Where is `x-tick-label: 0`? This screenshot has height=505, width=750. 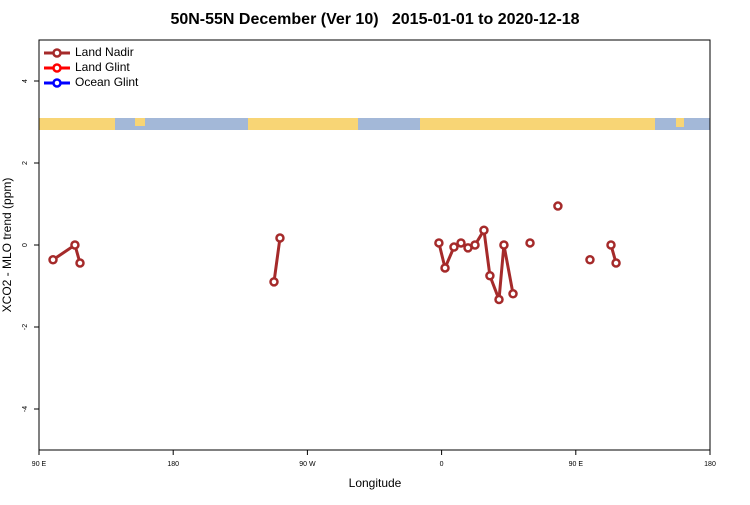
x-tick-label: 0 is located at coordinates (442, 464).